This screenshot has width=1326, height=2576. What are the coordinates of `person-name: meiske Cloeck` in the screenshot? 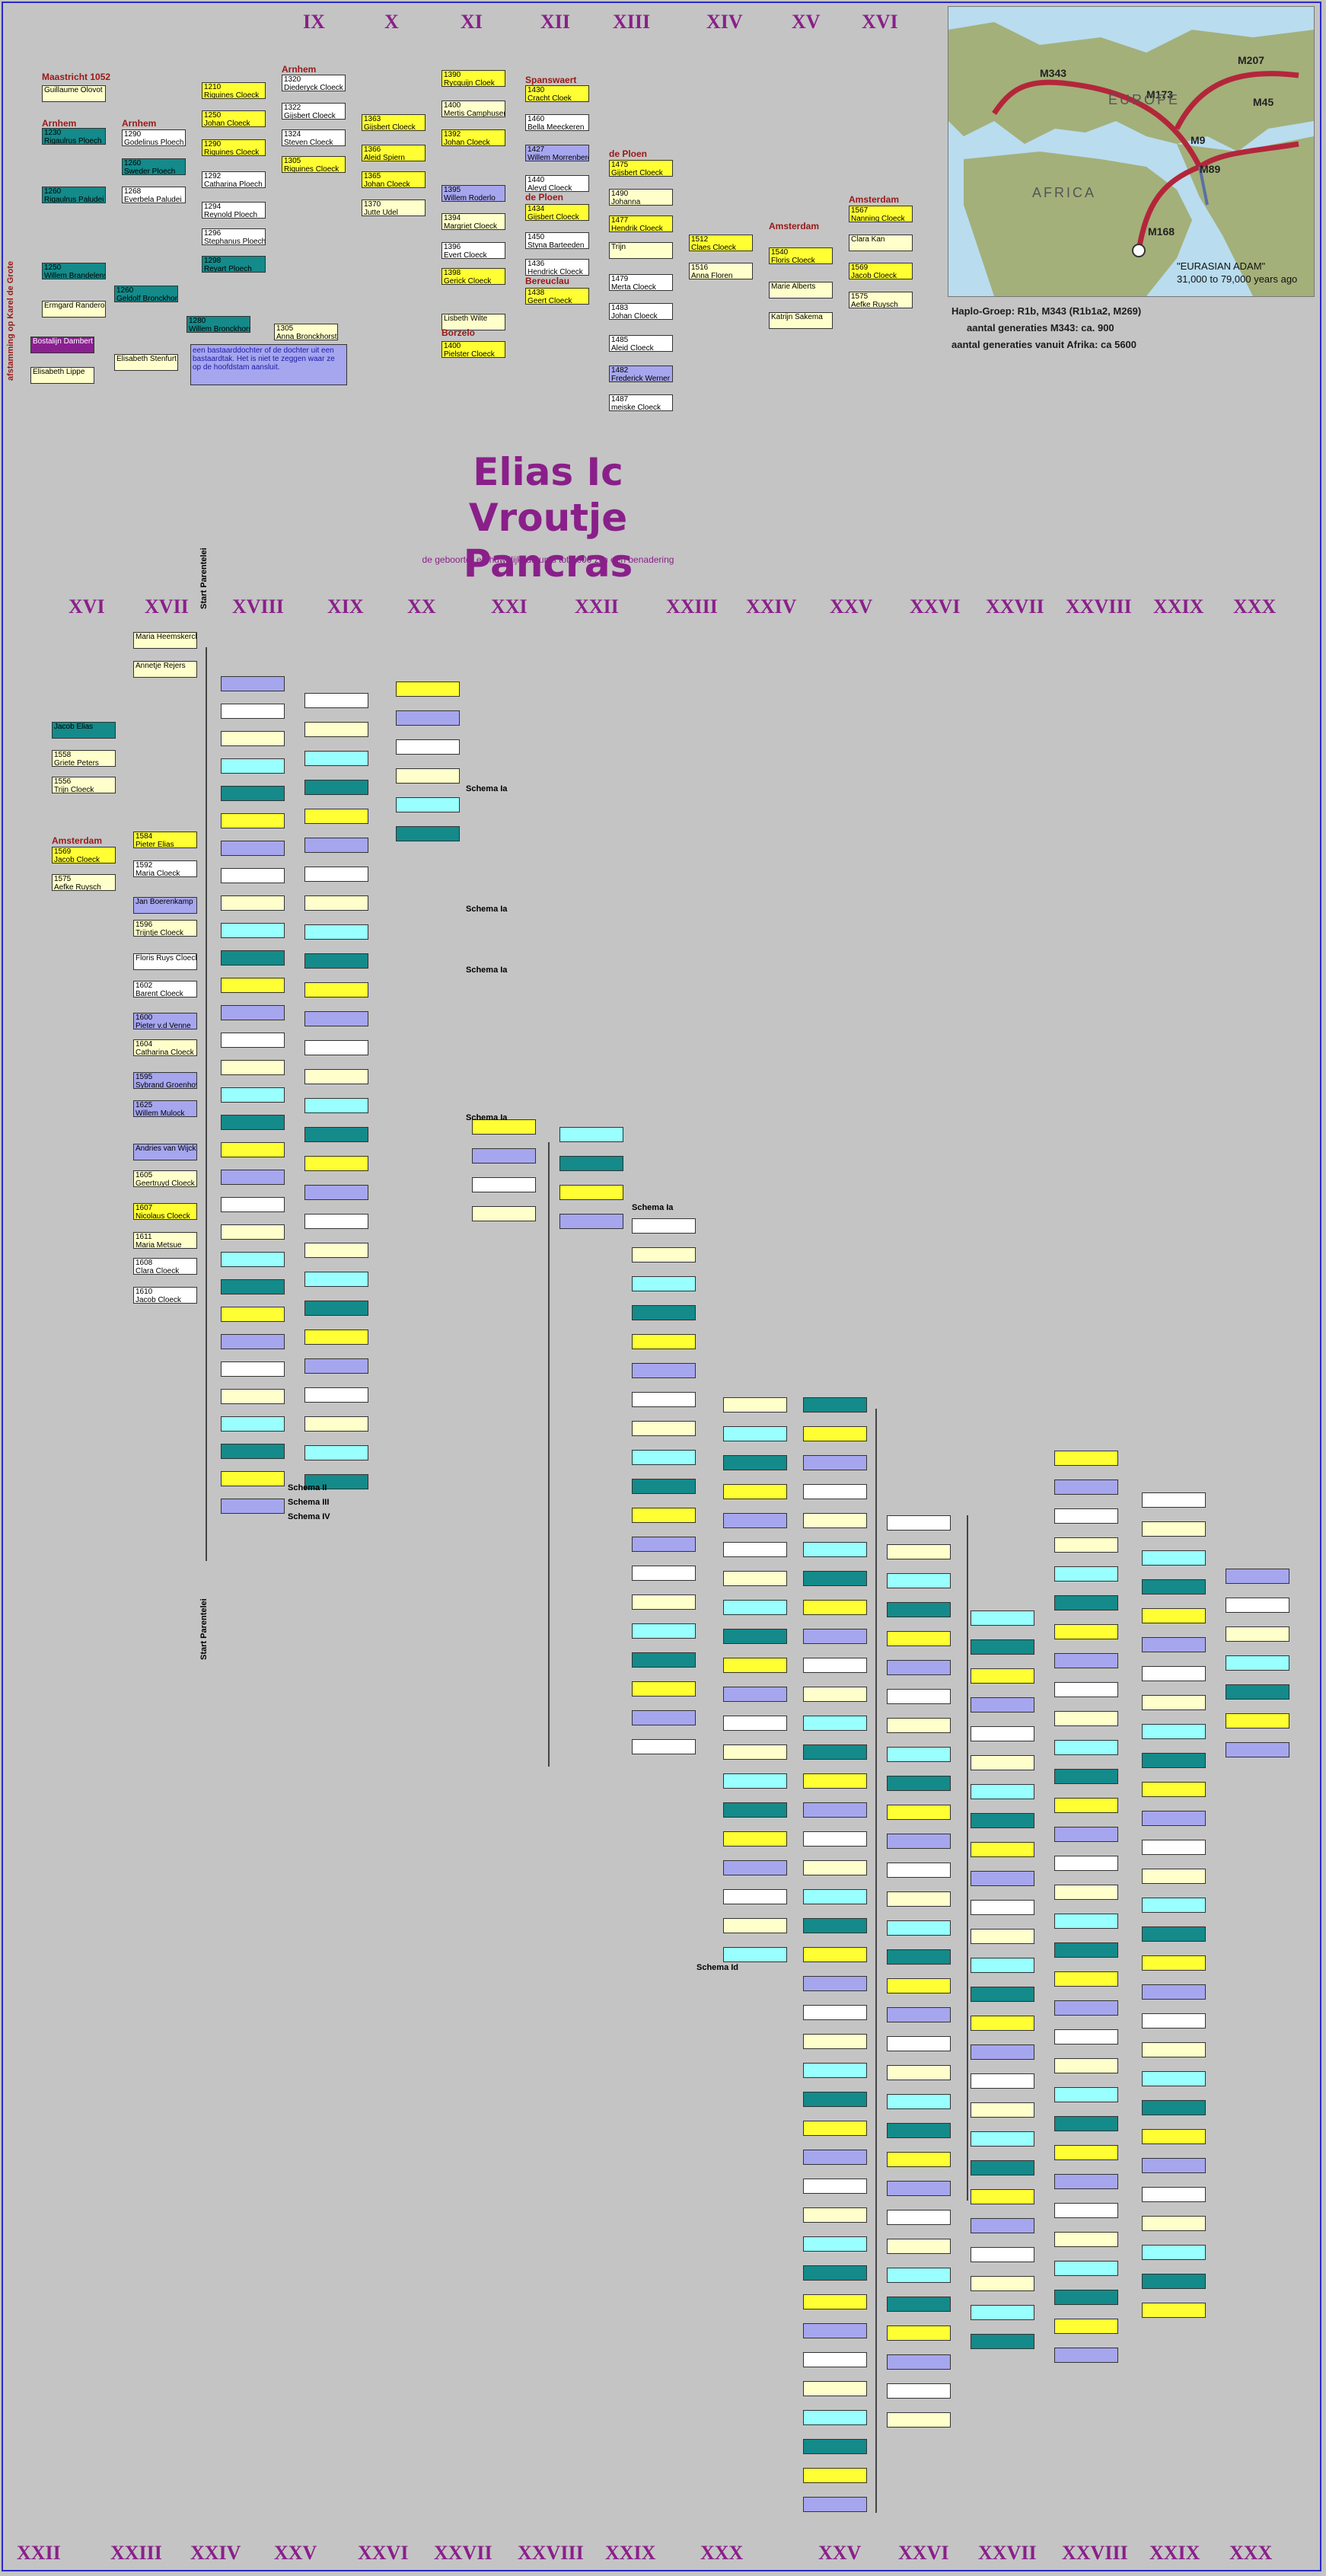 It's located at (636, 407).